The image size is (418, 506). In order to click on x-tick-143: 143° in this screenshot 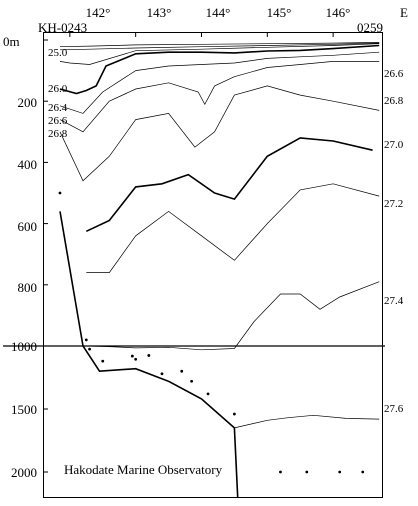, I will do `click(159, 12)`.